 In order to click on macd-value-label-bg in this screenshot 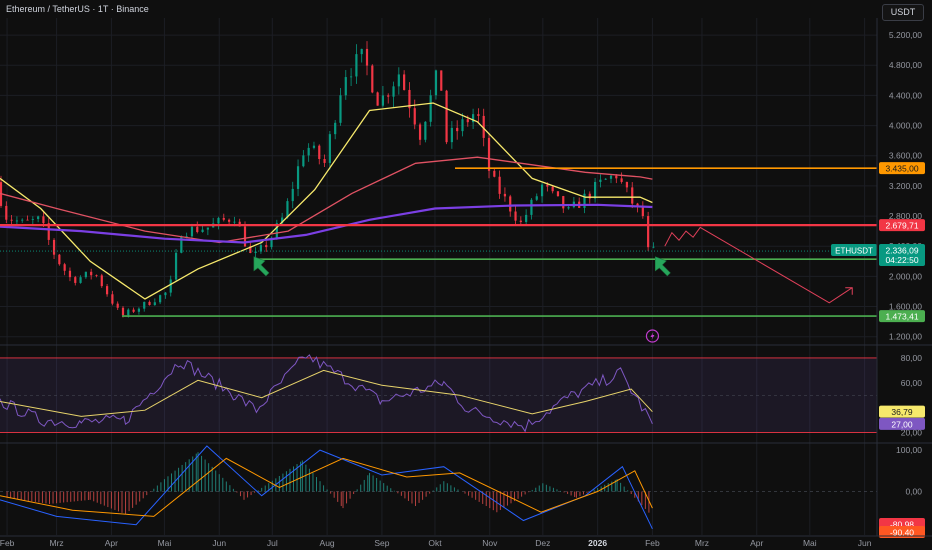, I will do `click(902, 531)`.